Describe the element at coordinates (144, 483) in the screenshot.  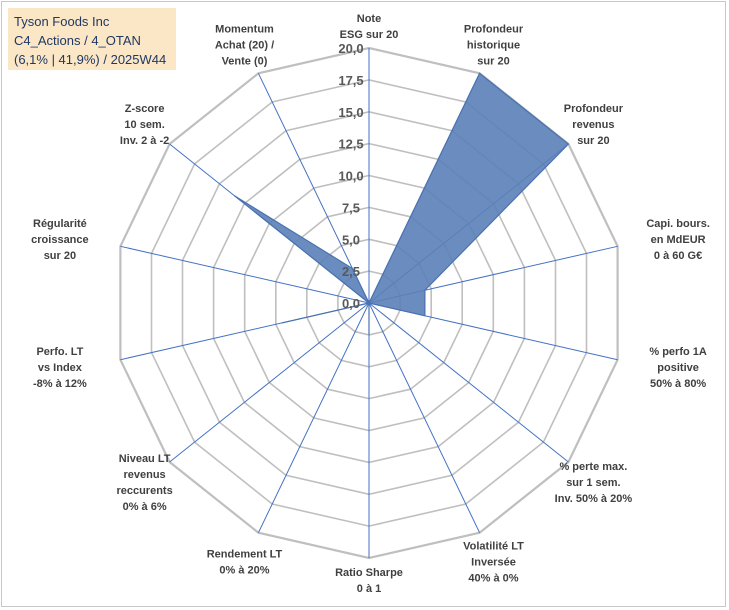
I see `axis-label: Niveau LT revenus reccurents 0% à 6%` at that location.